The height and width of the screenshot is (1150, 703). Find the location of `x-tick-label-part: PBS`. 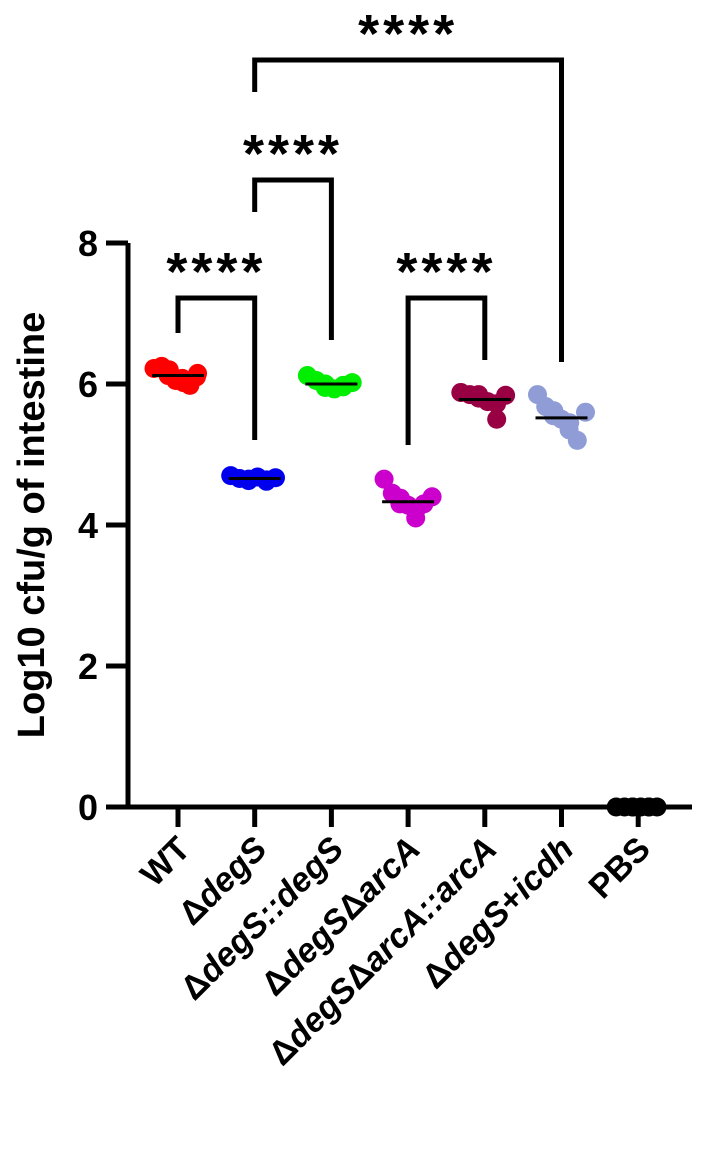

x-tick-label-part: PBS is located at coordinates (620, 868).